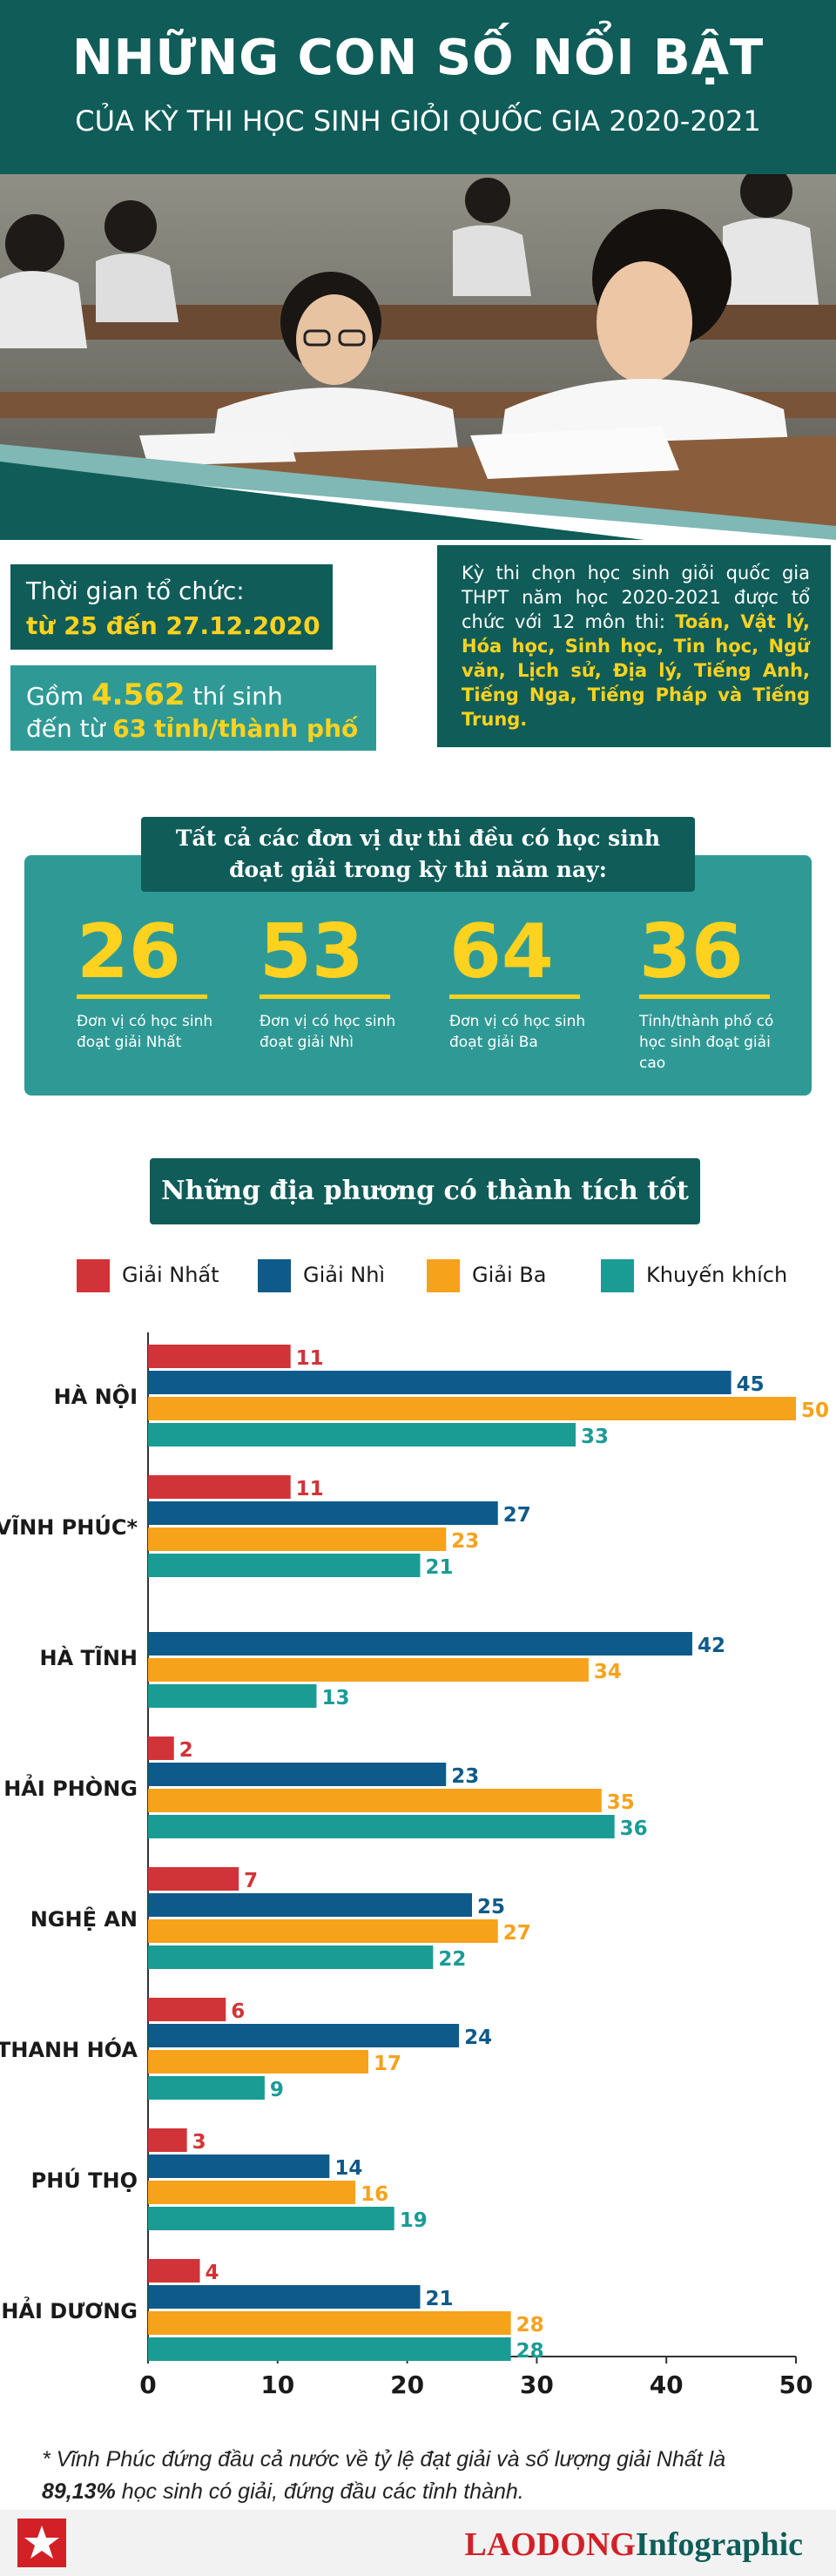 The image size is (836, 2576). I want to click on legend-label: Khuyến khích, so click(717, 1275).